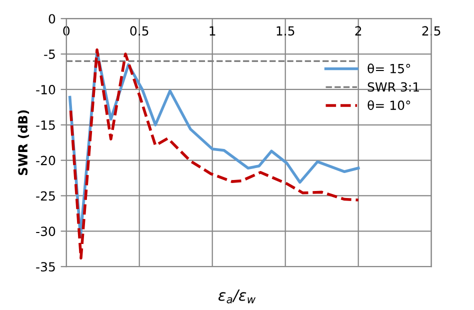 The width and height of the screenshot is (474, 310). What do you see at coordinates (24, 143) in the screenshot?
I see `y-axis-title: SWR (dB)` at bounding box center [24, 143].